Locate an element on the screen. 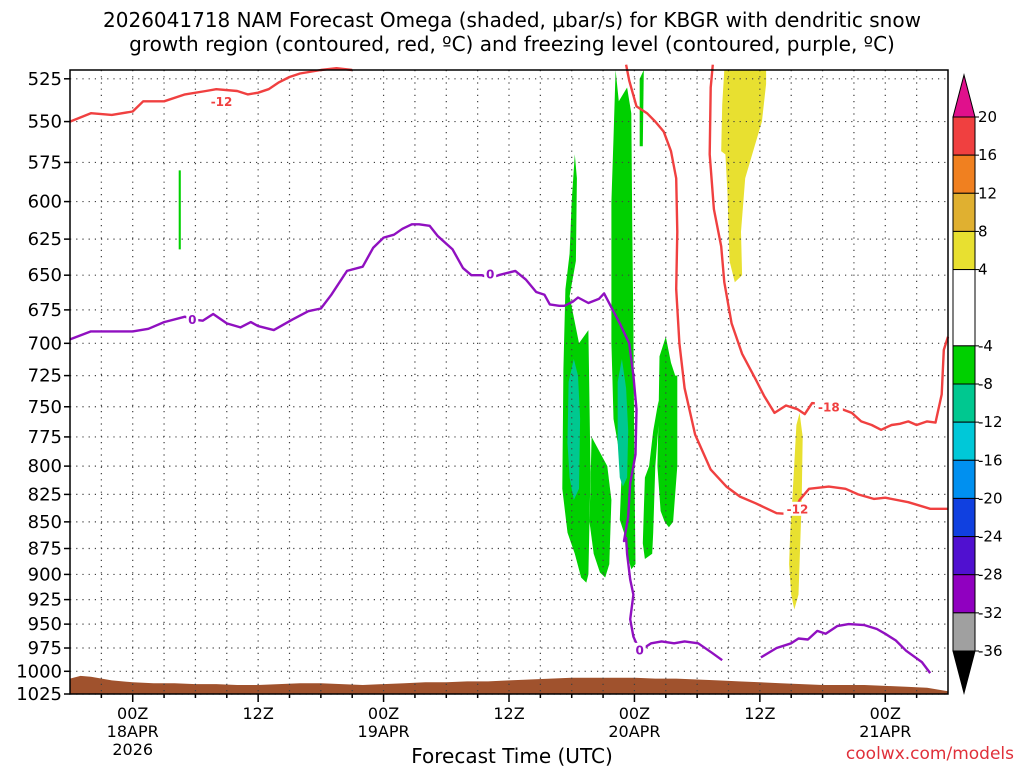  x-tick-date-0: 18APR is located at coordinates (133, 731).